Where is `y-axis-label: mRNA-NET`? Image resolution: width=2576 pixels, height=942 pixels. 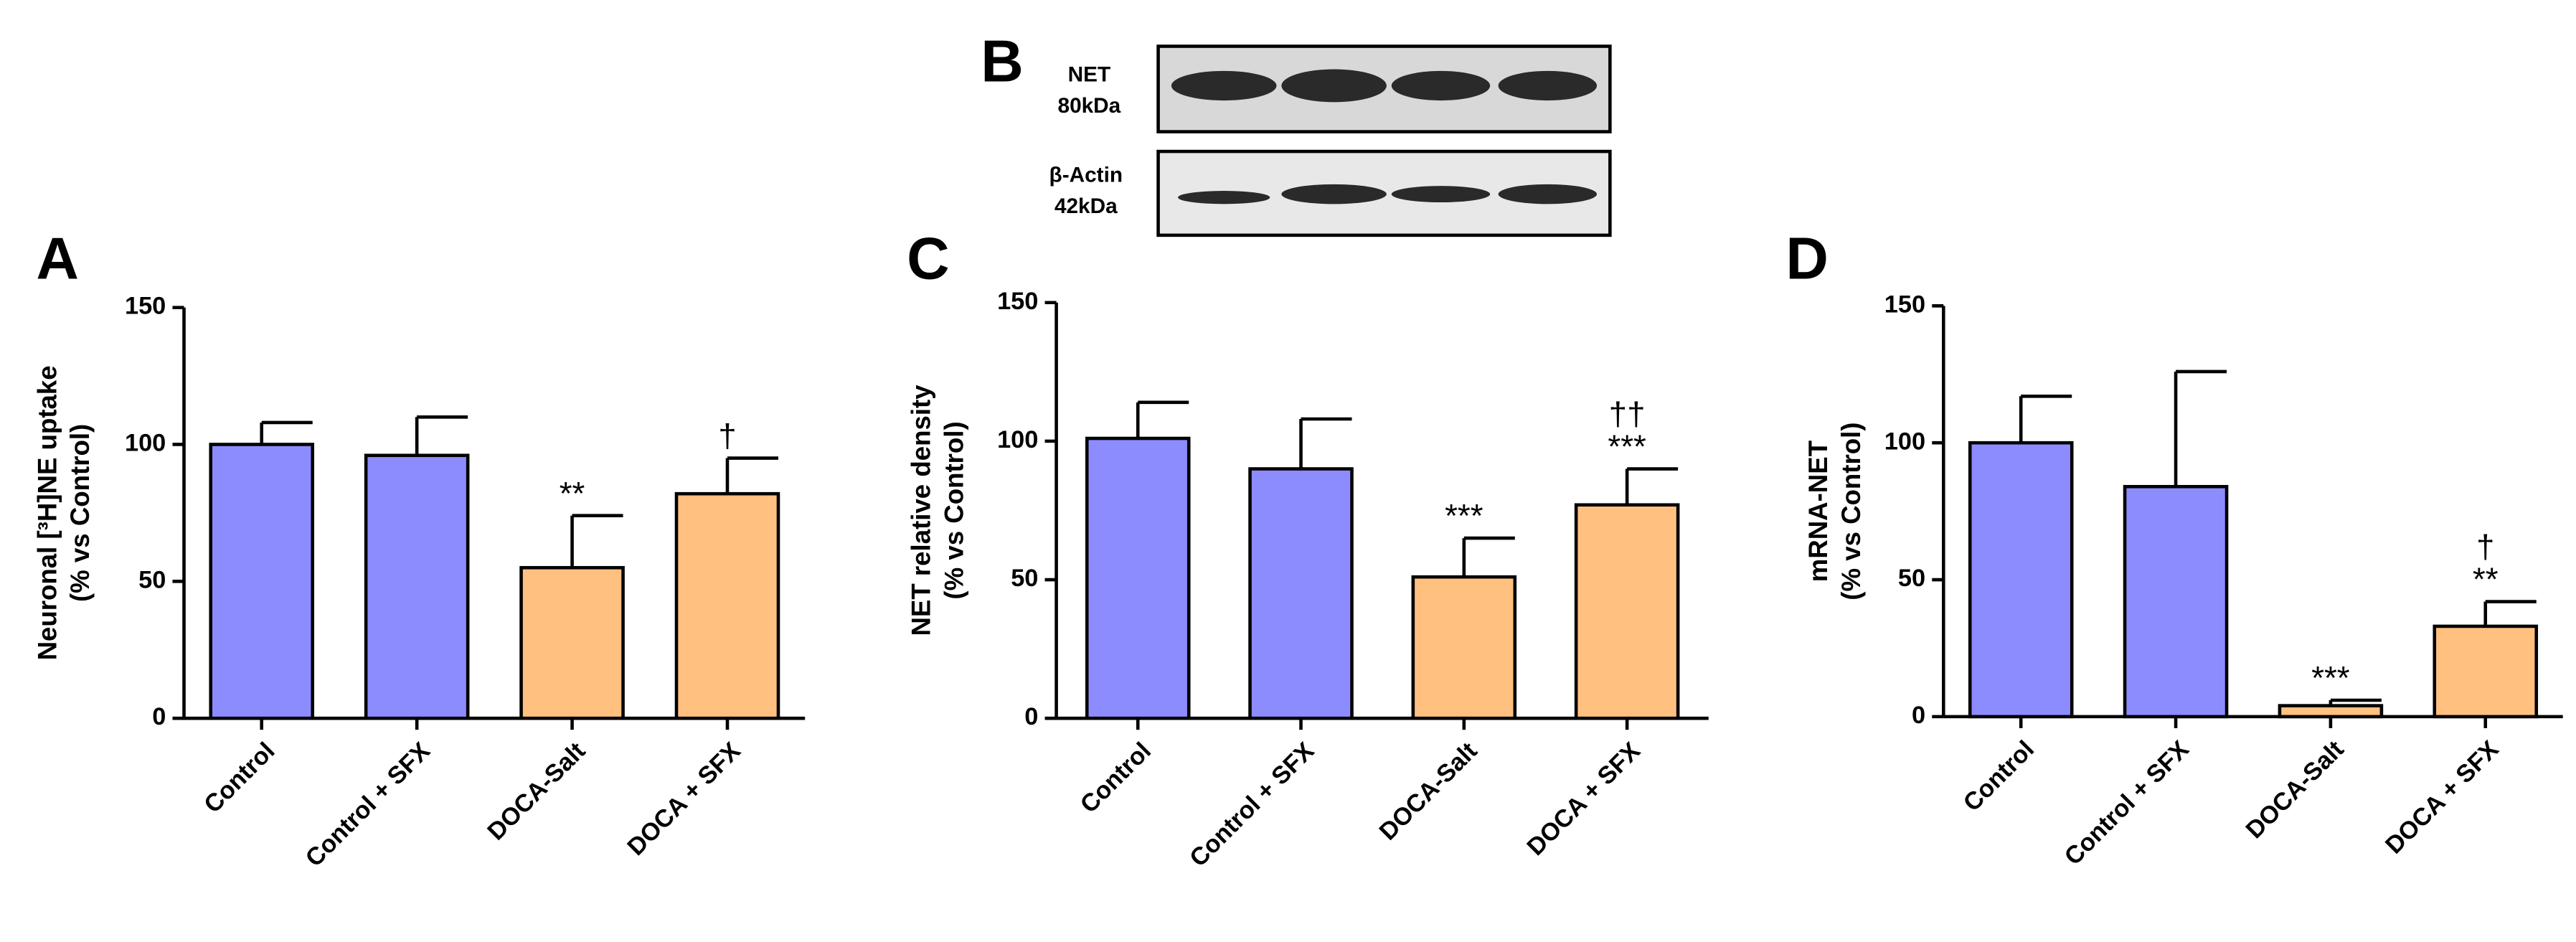 y-axis-label: mRNA-NET is located at coordinates (1818, 511).